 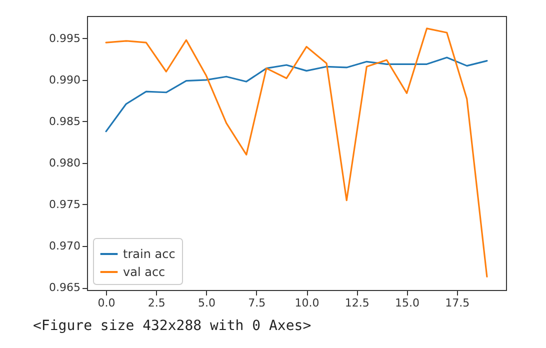 I want to click on x-tick-label: 5.0, so click(x=207, y=303).